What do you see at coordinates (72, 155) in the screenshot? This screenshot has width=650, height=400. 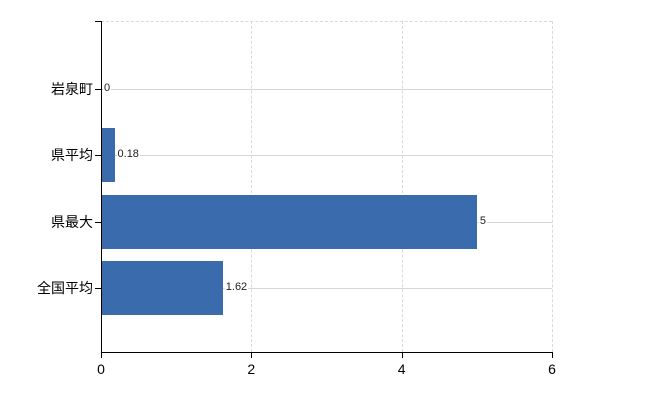 I see `category-label: 県平均` at bounding box center [72, 155].